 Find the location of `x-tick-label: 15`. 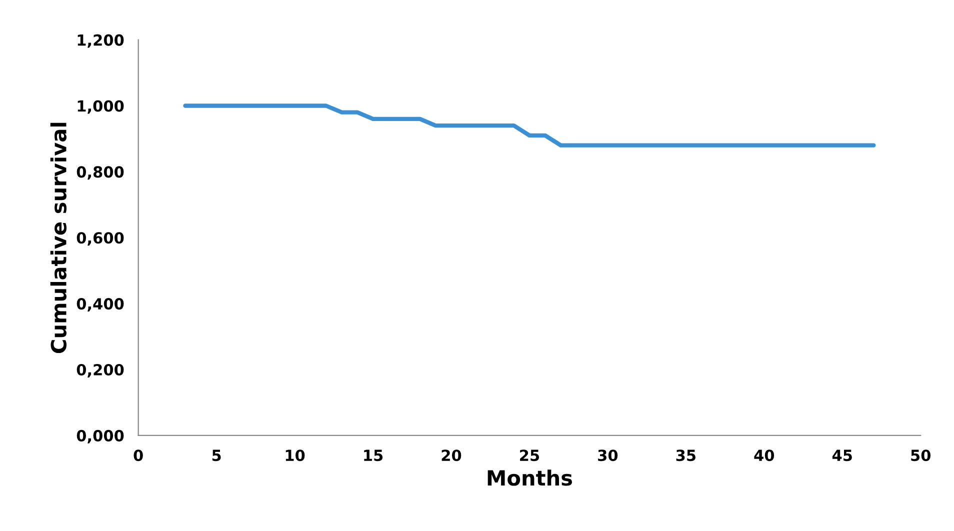

x-tick-label: 15 is located at coordinates (373, 456).